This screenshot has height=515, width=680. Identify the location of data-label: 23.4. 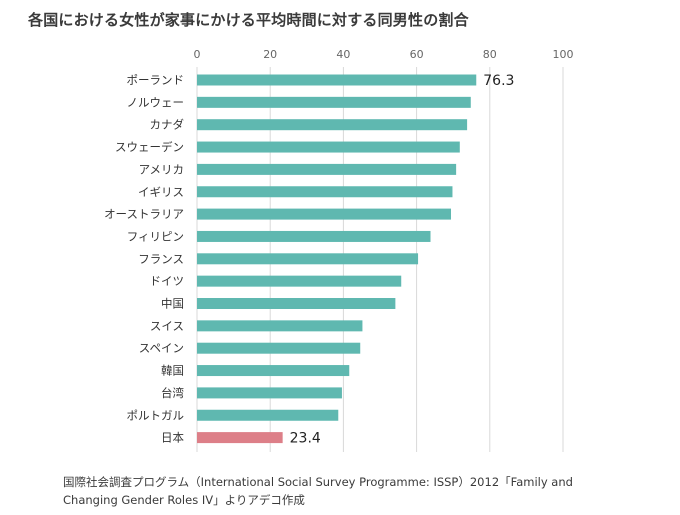
(305, 439).